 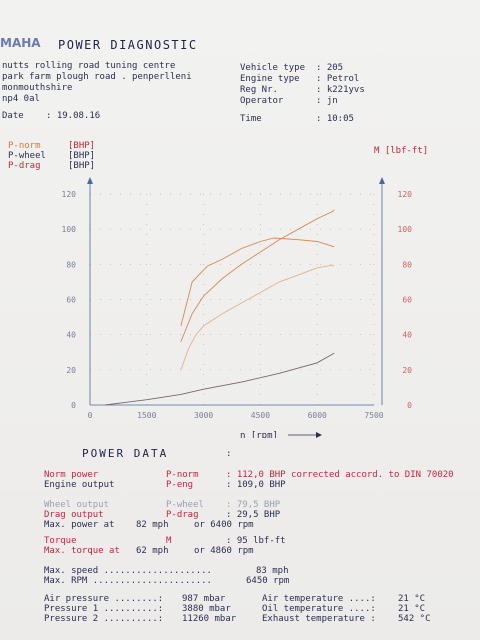 What do you see at coordinates (182, 515) in the screenshot?
I see `power-row-symbol: P-drag` at bounding box center [182, 515].